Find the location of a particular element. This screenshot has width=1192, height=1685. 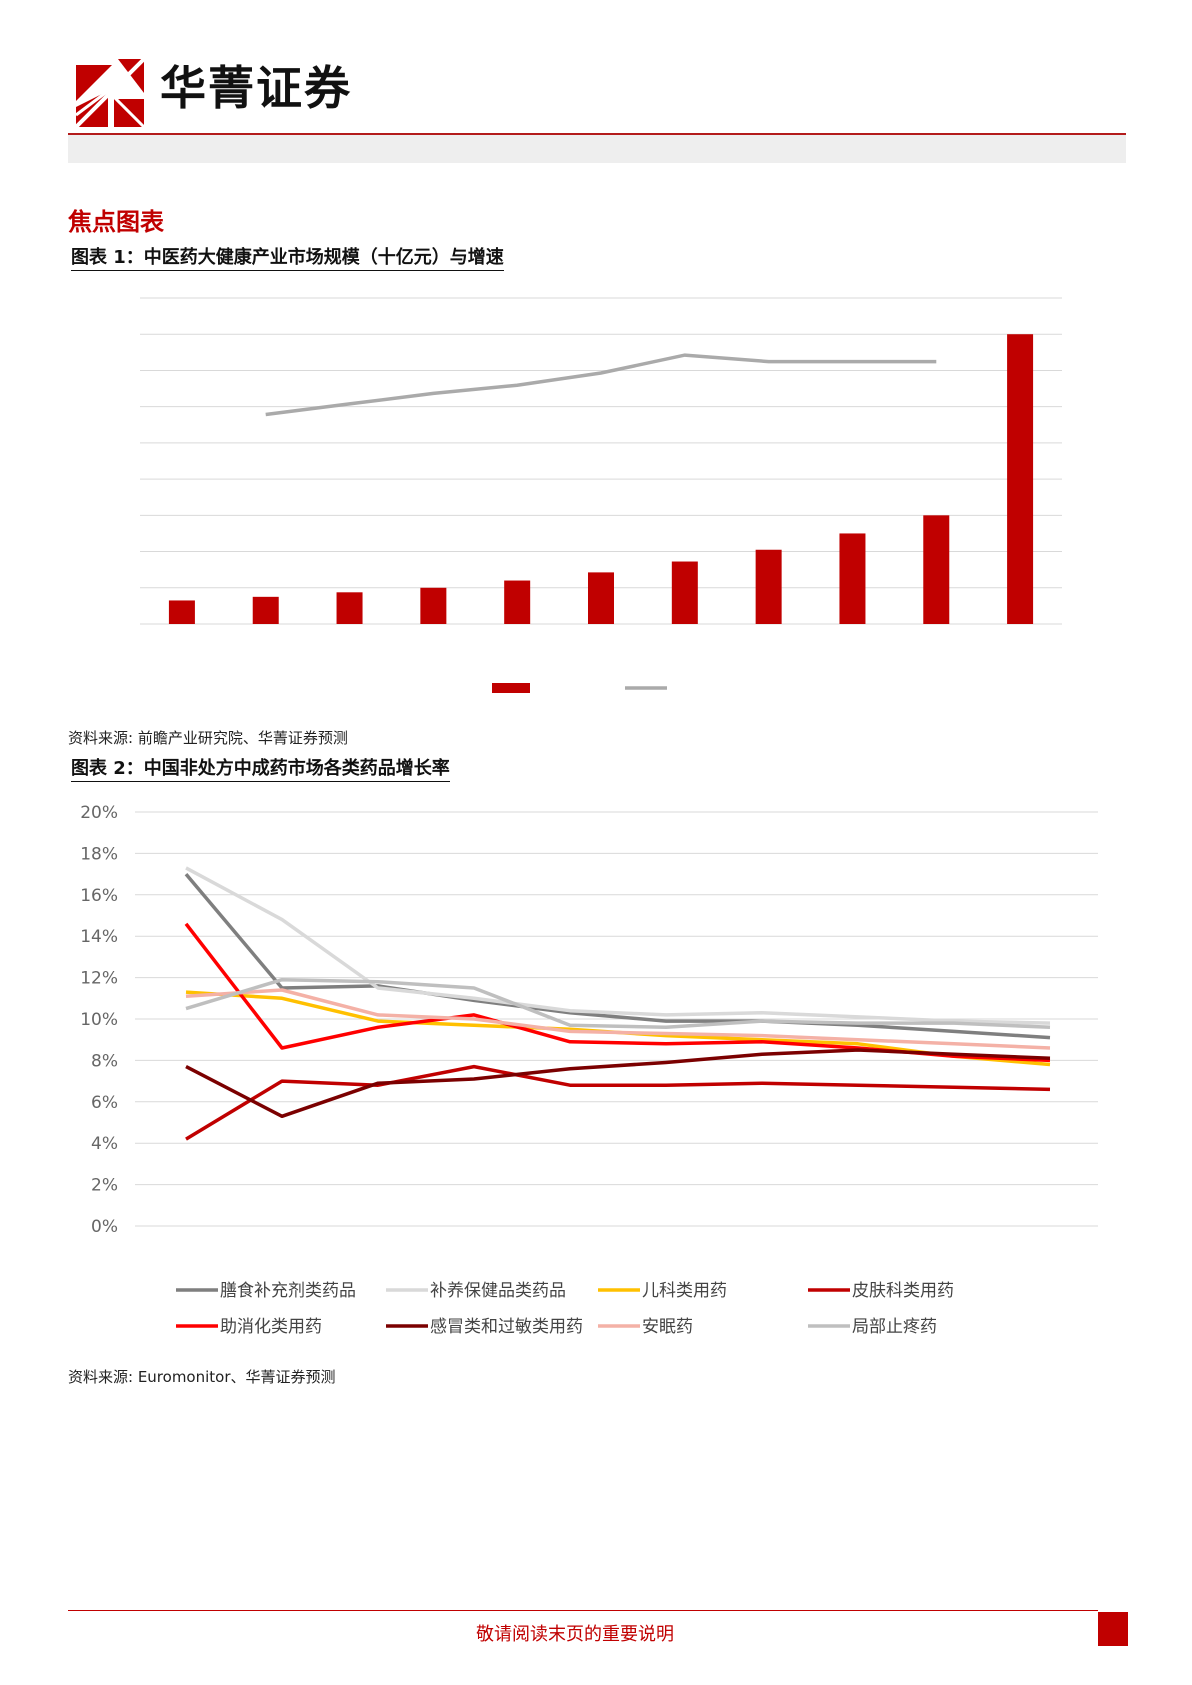

chart2-legend-label: 膳食补充剂类药品 is located at coordinates (288, 1291).